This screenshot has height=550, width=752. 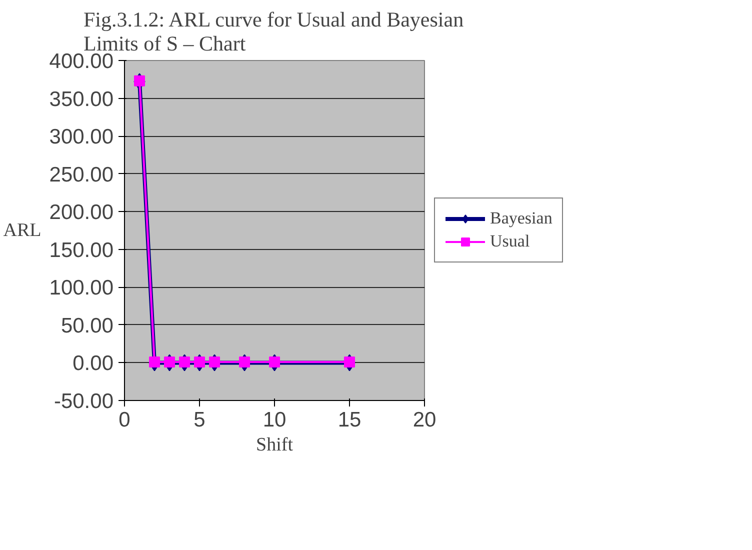 I want to click on x-tick-label: 10, so click(x=274, y=420).